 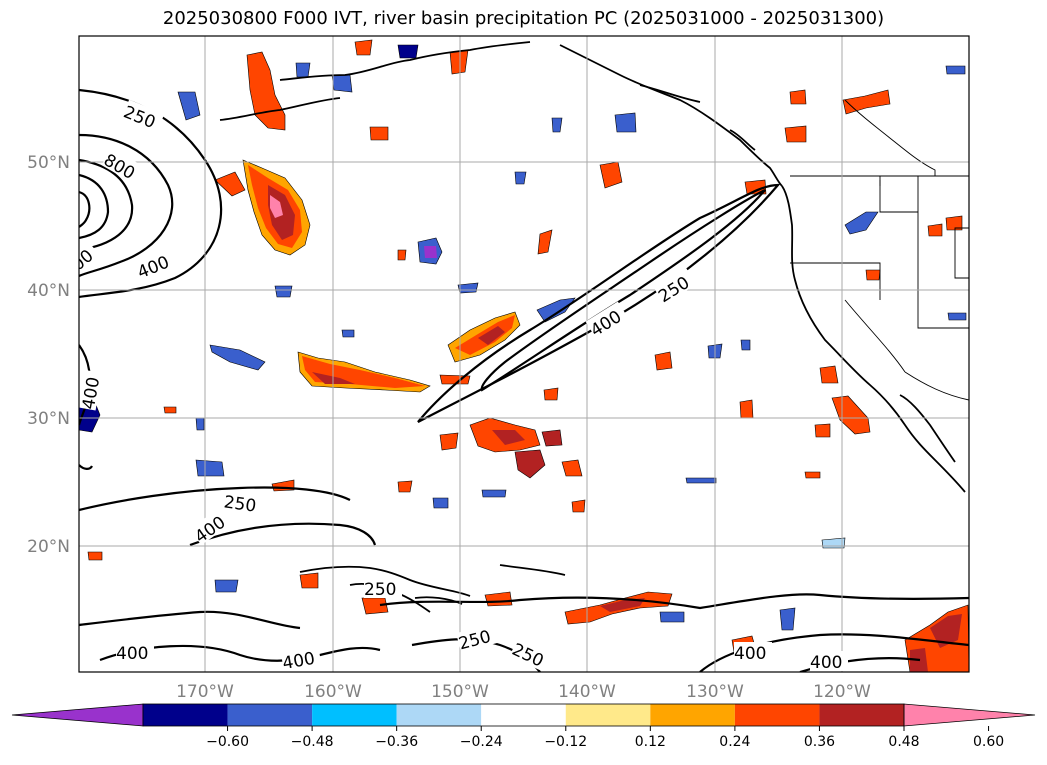 I want to click on colorbar-tick-label: 0.36, so click(x=819, y=742).